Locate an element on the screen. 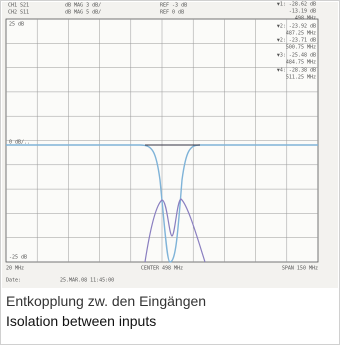 This screenshot has width=340, height=345. marker-readout: -13.19 dB is located at coordinates (302, 12).